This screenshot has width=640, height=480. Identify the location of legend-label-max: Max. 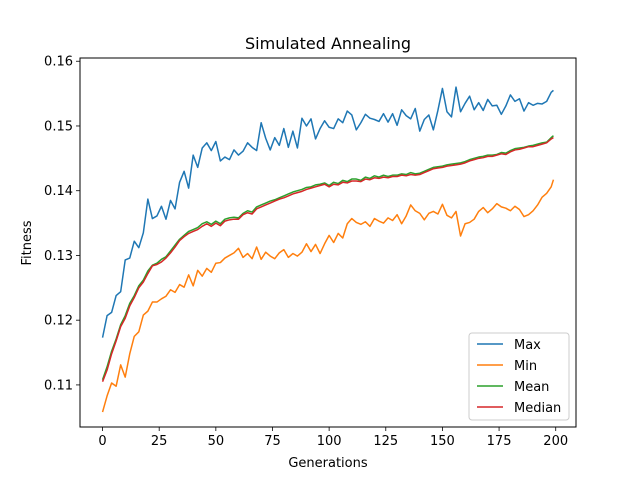
(527, 345).